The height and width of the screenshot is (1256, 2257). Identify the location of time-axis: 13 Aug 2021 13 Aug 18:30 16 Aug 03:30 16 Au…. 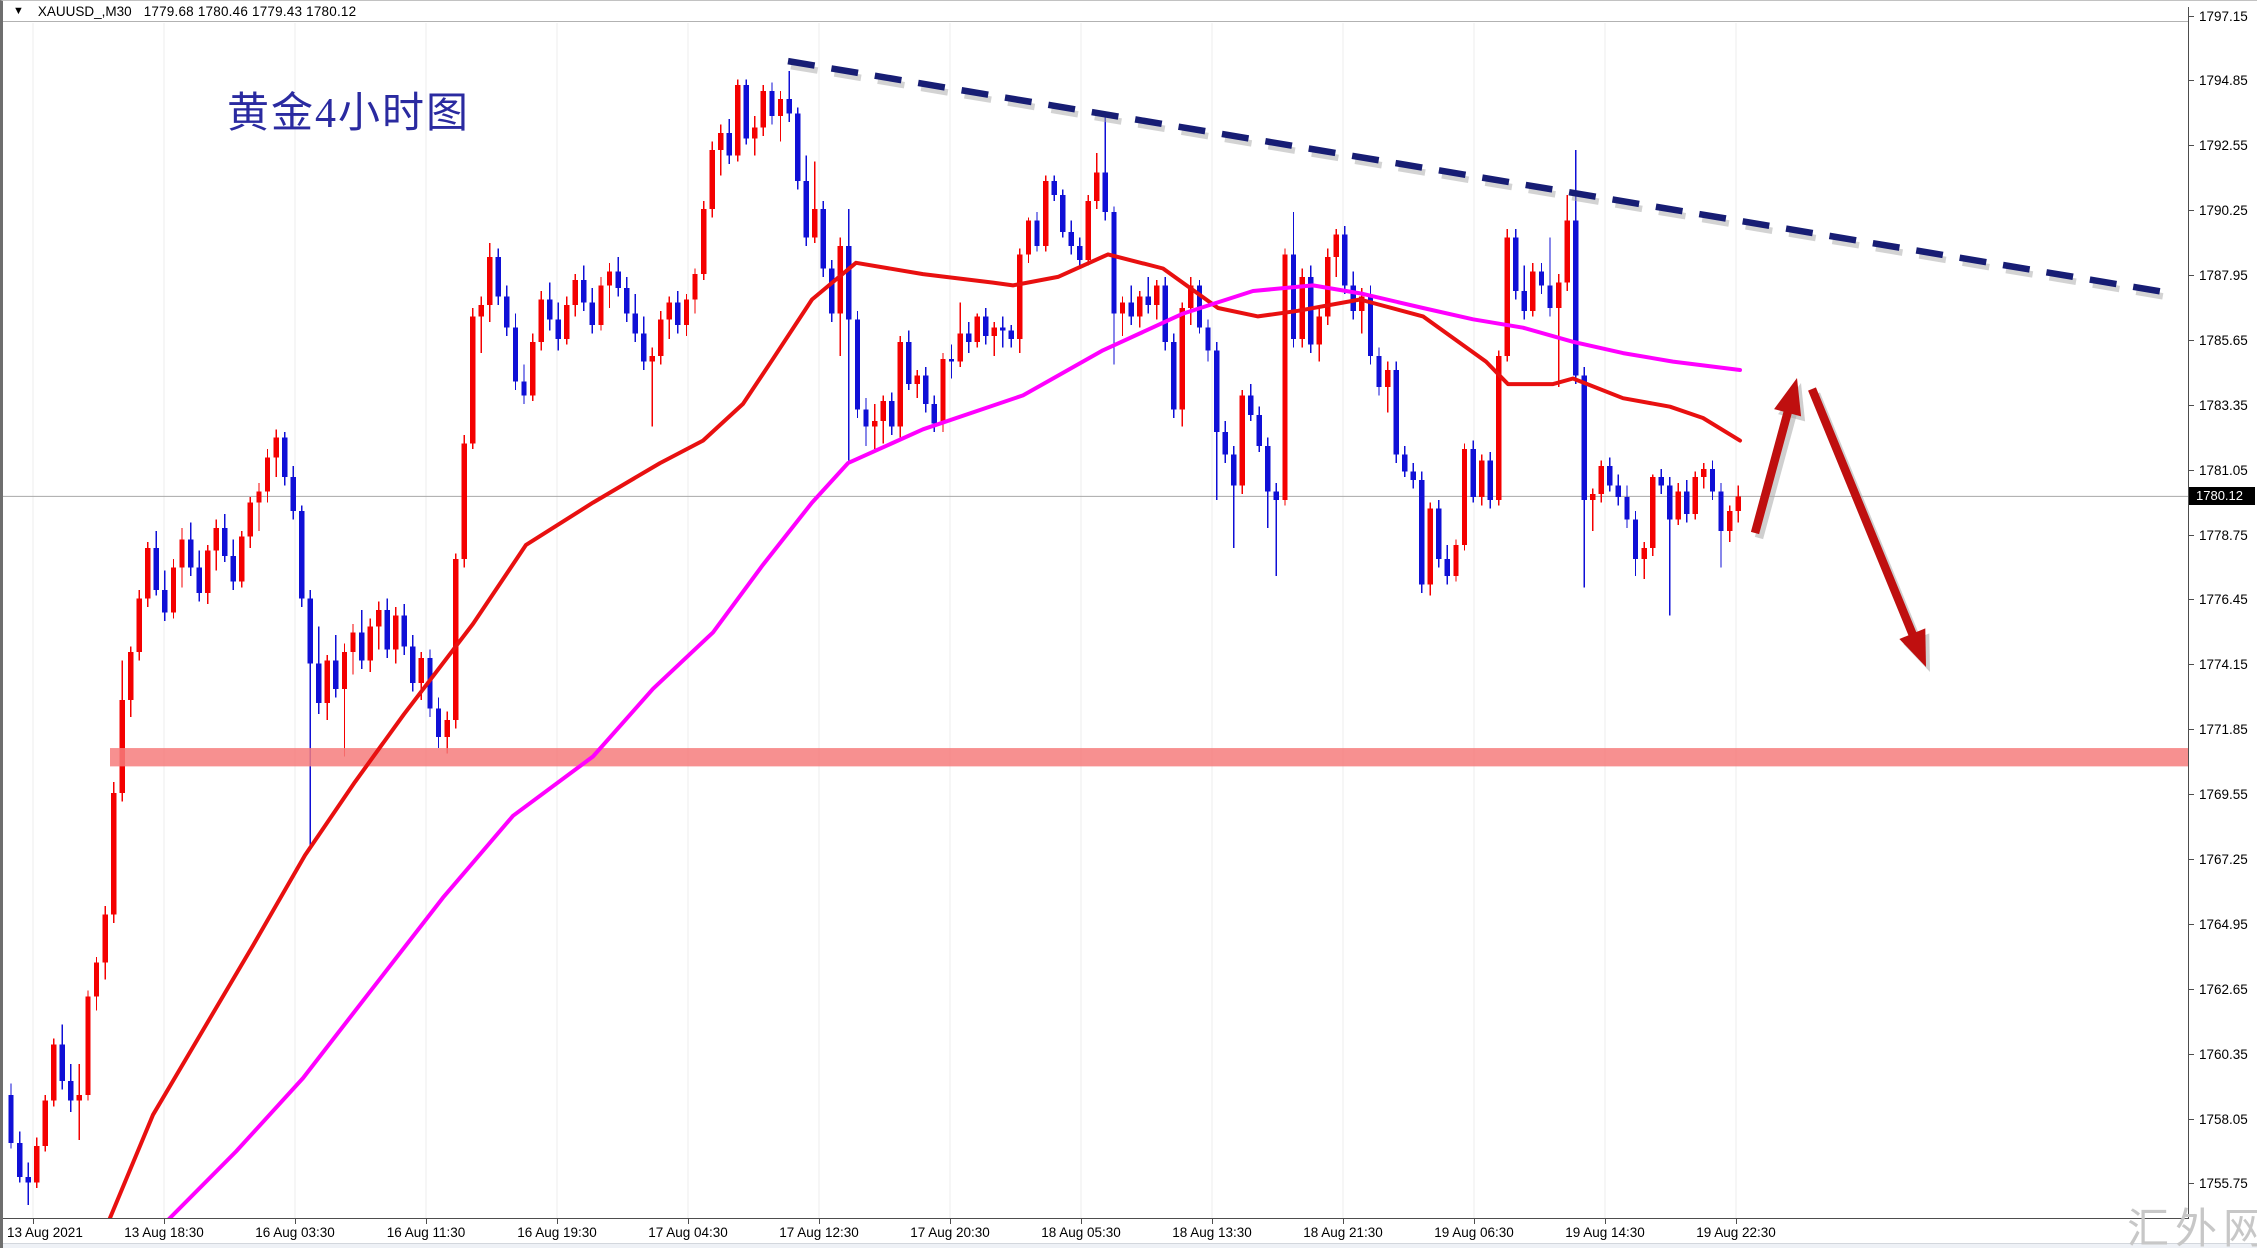
(1095, 1231).